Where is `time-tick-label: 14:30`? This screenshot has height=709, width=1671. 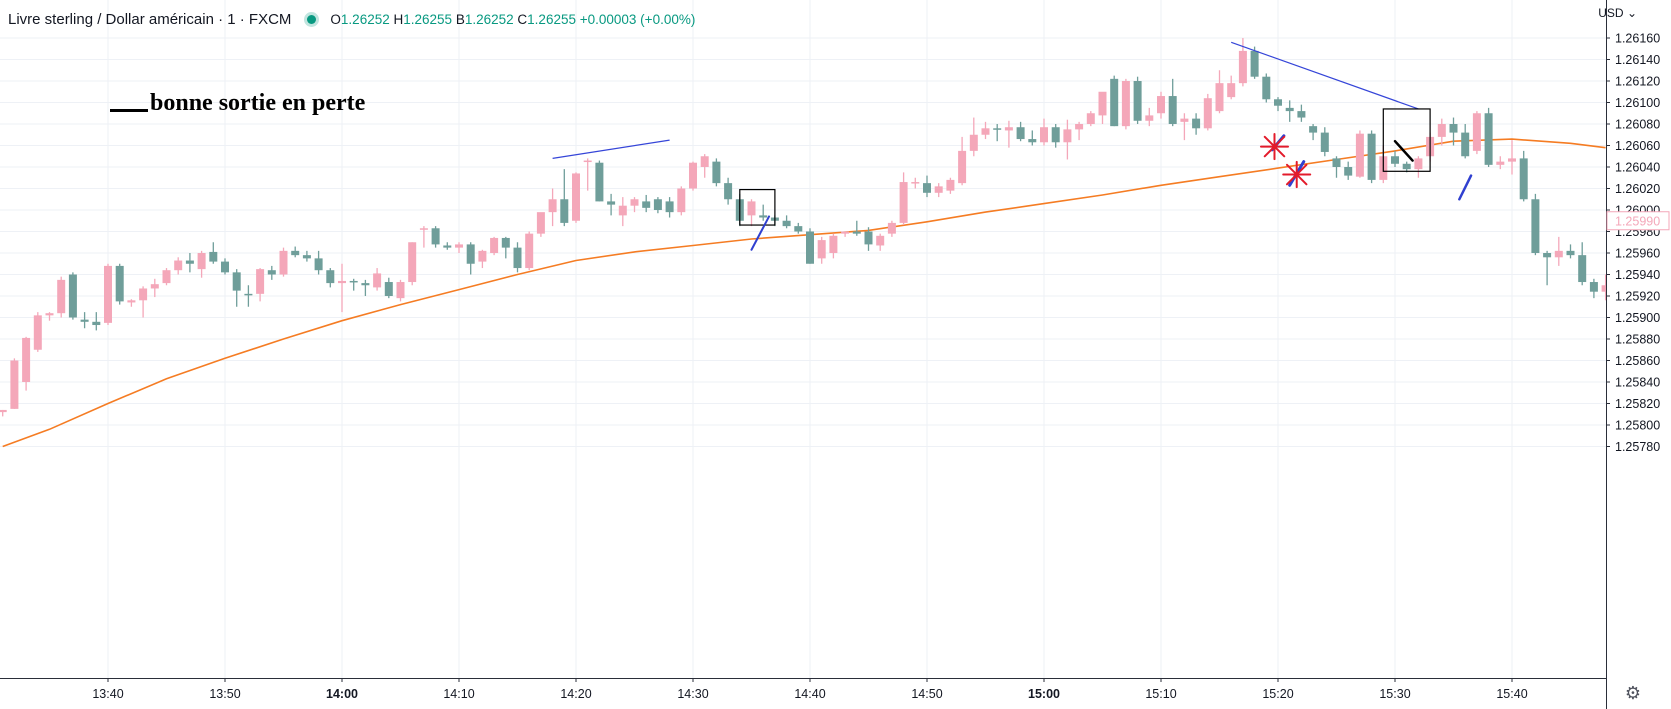
time-tick-label: 14:30 is located at coordinates (692, 694).